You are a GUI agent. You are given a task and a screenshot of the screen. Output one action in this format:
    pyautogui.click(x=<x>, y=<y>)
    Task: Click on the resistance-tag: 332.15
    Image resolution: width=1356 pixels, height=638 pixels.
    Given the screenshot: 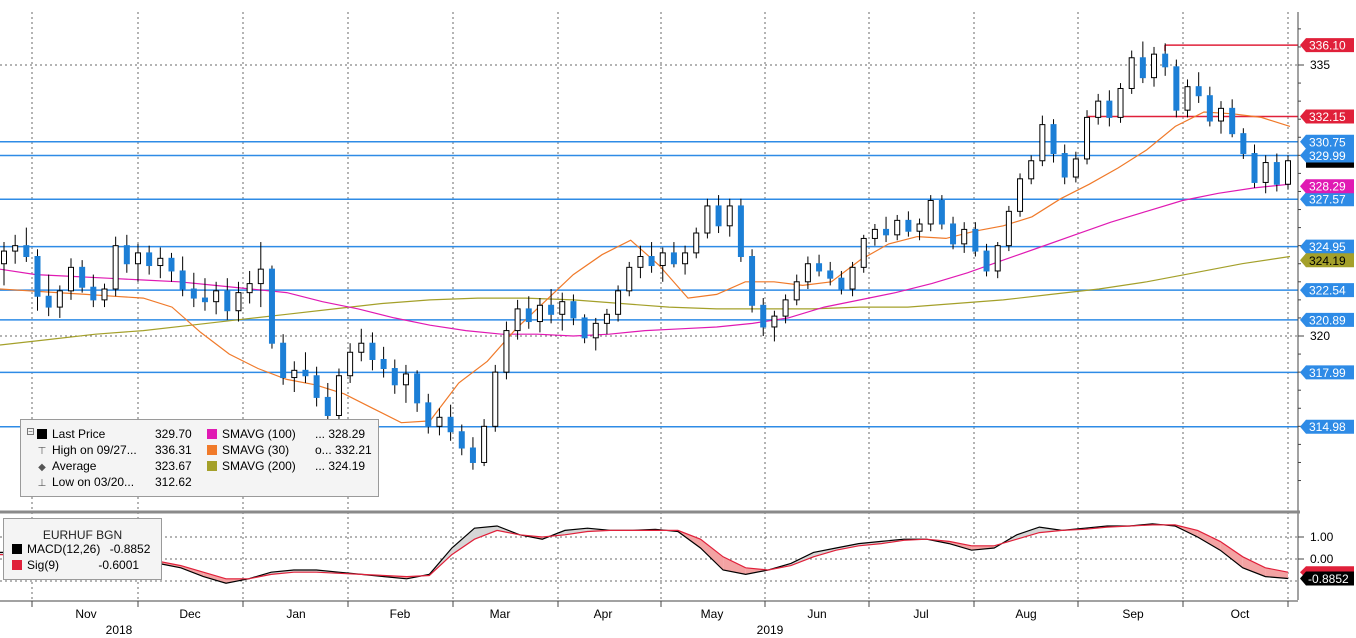 What is the action you would take?
    pyautogui.click(x=1327, y=116)
    